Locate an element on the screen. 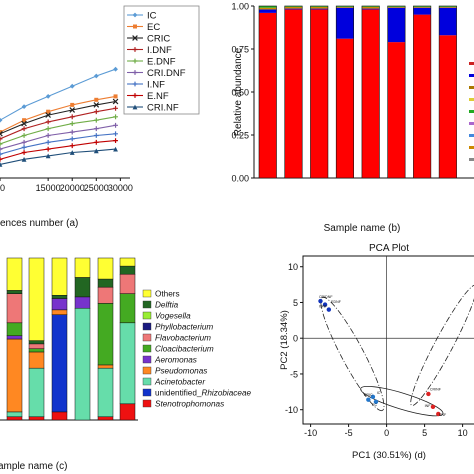 The width and height of the screenshot is (474, 474). d-point-label: CRIC is located at coordinates (368, 395).